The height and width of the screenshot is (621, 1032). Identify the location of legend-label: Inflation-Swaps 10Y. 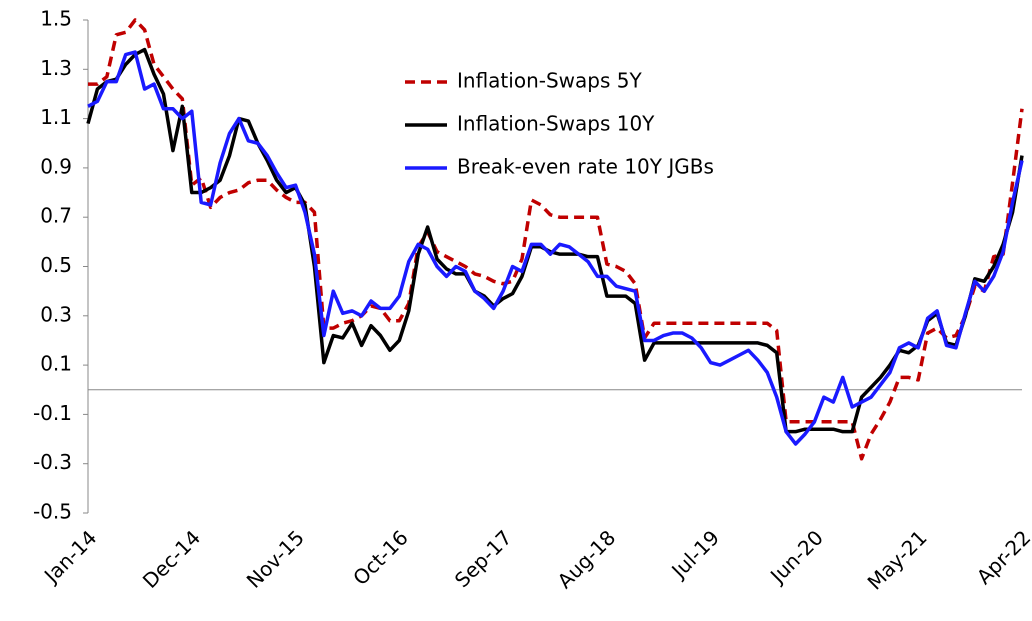
(556, 124).